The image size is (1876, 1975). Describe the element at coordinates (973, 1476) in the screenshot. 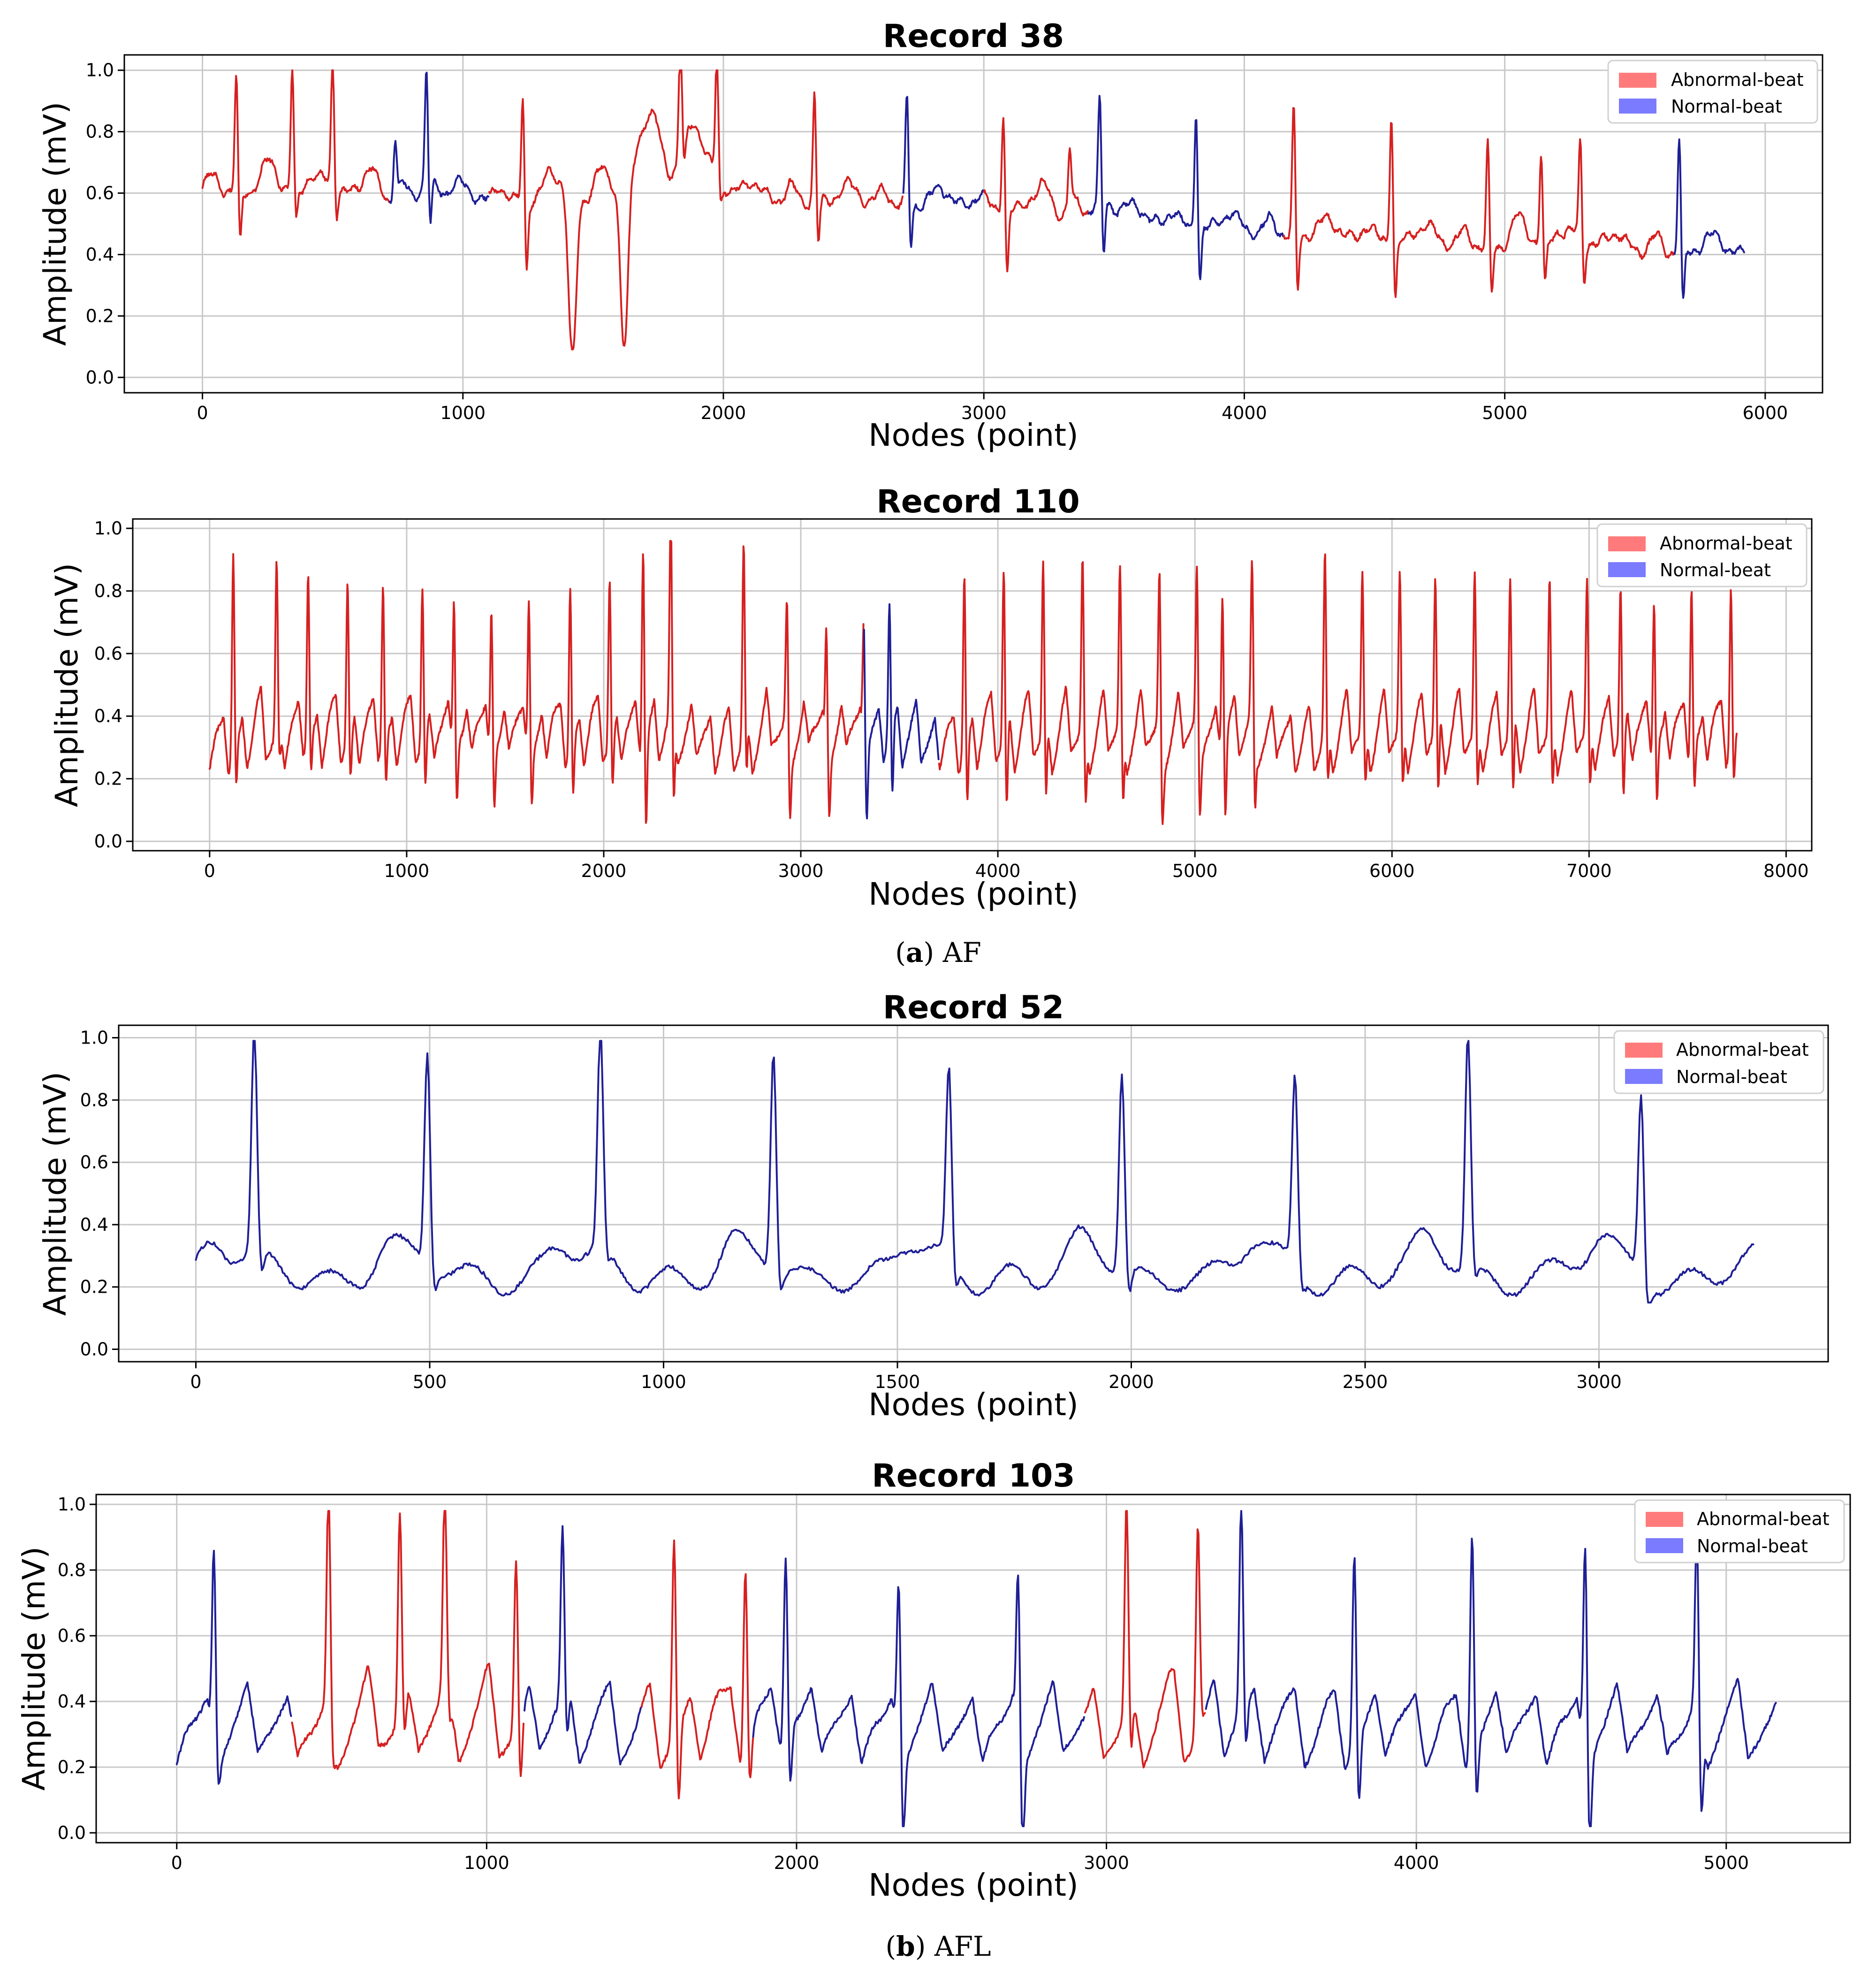

I see `chart-title: Record 103` at that location.